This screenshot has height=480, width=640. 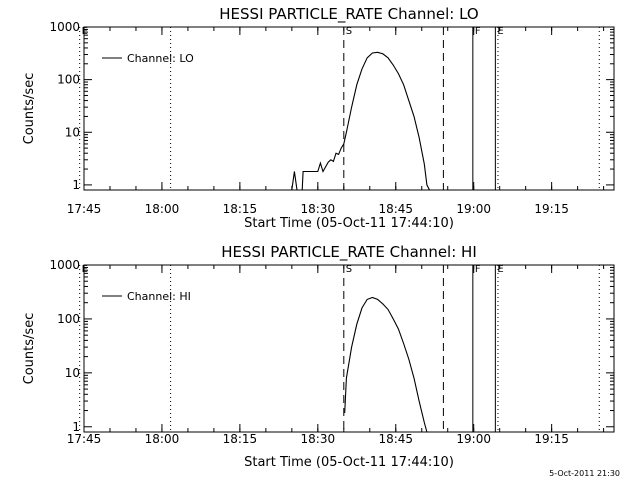 What do you see at coordinates (159, 296) in the screenshot?
I see `legend-label: Channel: HI` at bounding box center [159, 296].